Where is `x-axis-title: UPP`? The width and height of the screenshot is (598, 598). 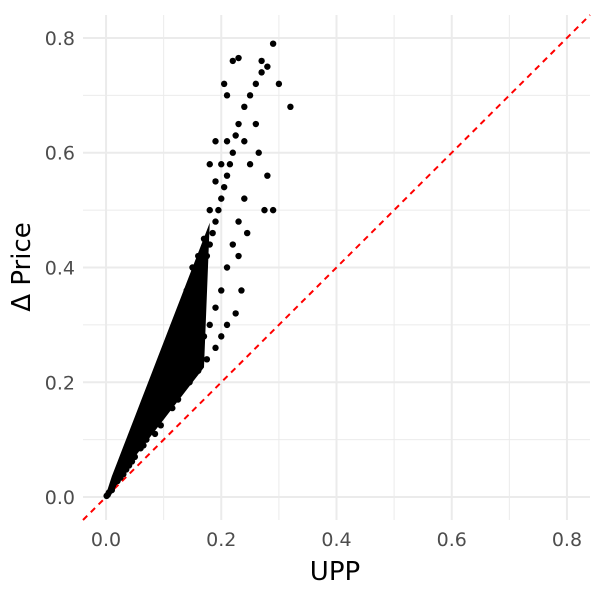
x-axis-title: UPP is located at coordinates (335, 572).